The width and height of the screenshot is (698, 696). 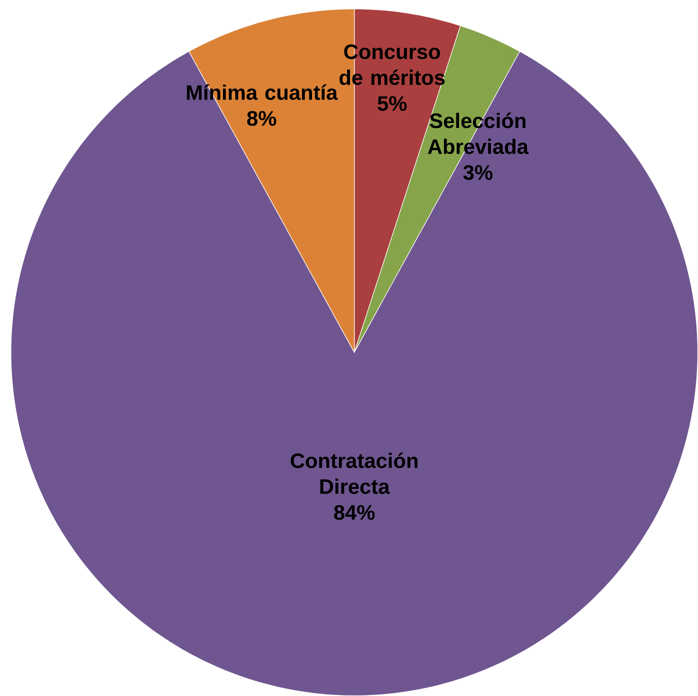 I want to click on slice-label: Contratación Directa, so click(x=354, y=473).